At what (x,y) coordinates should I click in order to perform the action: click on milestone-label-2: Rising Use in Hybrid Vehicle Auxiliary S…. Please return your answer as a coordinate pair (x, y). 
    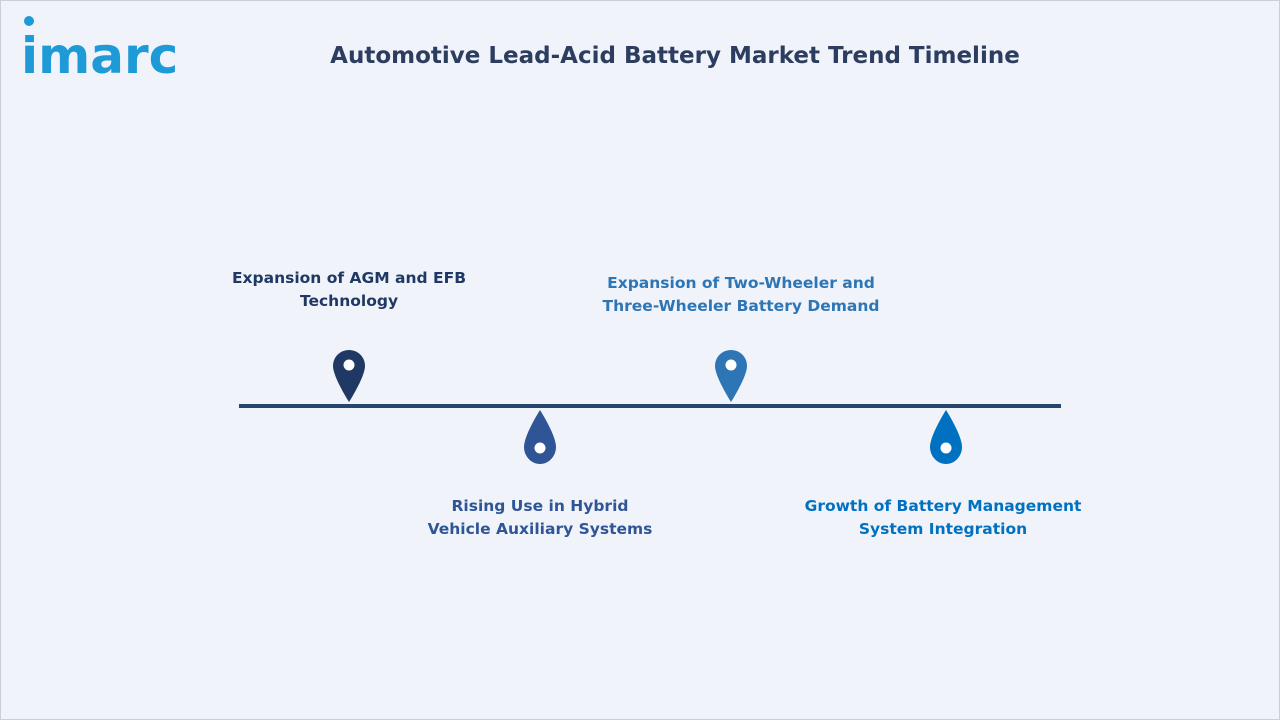
    Looking at the image, I should click on (540, 517).